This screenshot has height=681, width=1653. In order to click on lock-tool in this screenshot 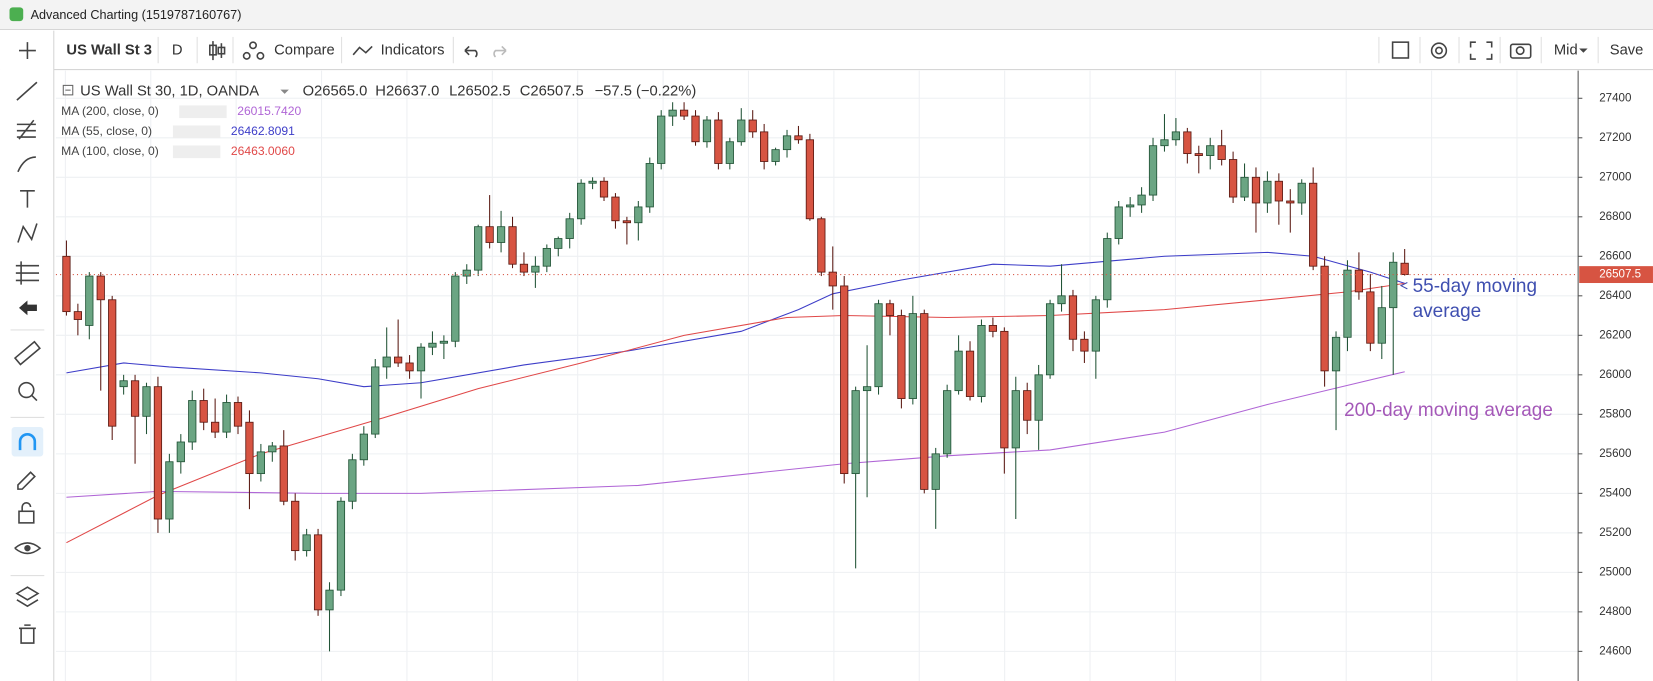, I will do `click(26, 517)`.